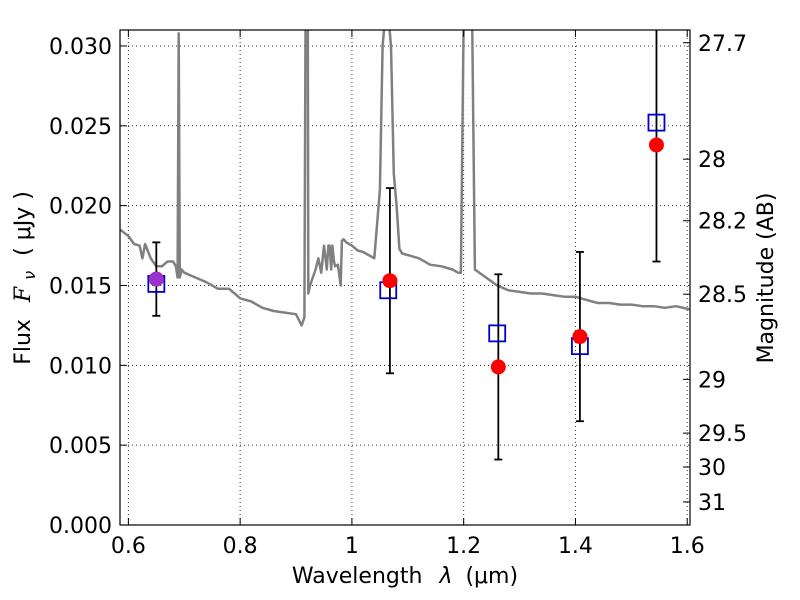 The height and width of the screenshot is (600, 800). Describe the element at coordinates (712, 160) in the screenshot. I see `y2-tick-label: 28` at that location.